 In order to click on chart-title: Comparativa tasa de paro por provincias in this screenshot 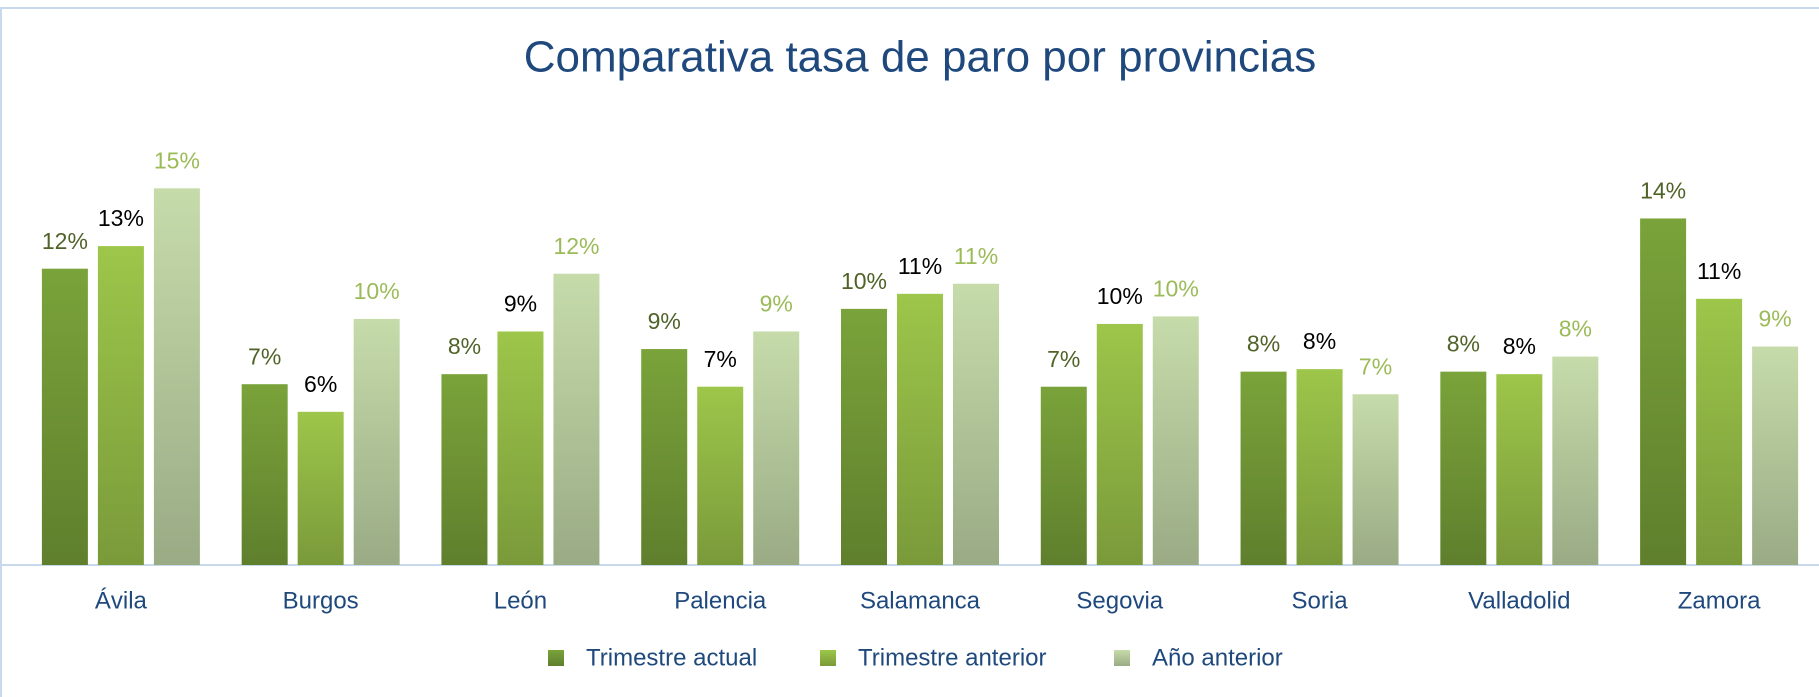, I will do `click(920, 57)`.